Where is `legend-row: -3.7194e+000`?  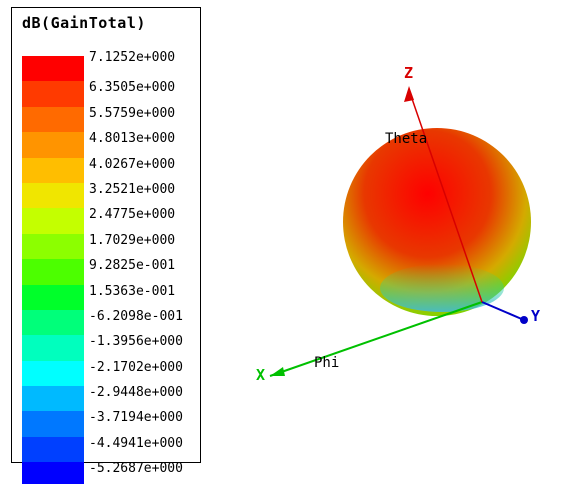
legend-row: -3.7194e+000 is located at coordinates (106, 423).